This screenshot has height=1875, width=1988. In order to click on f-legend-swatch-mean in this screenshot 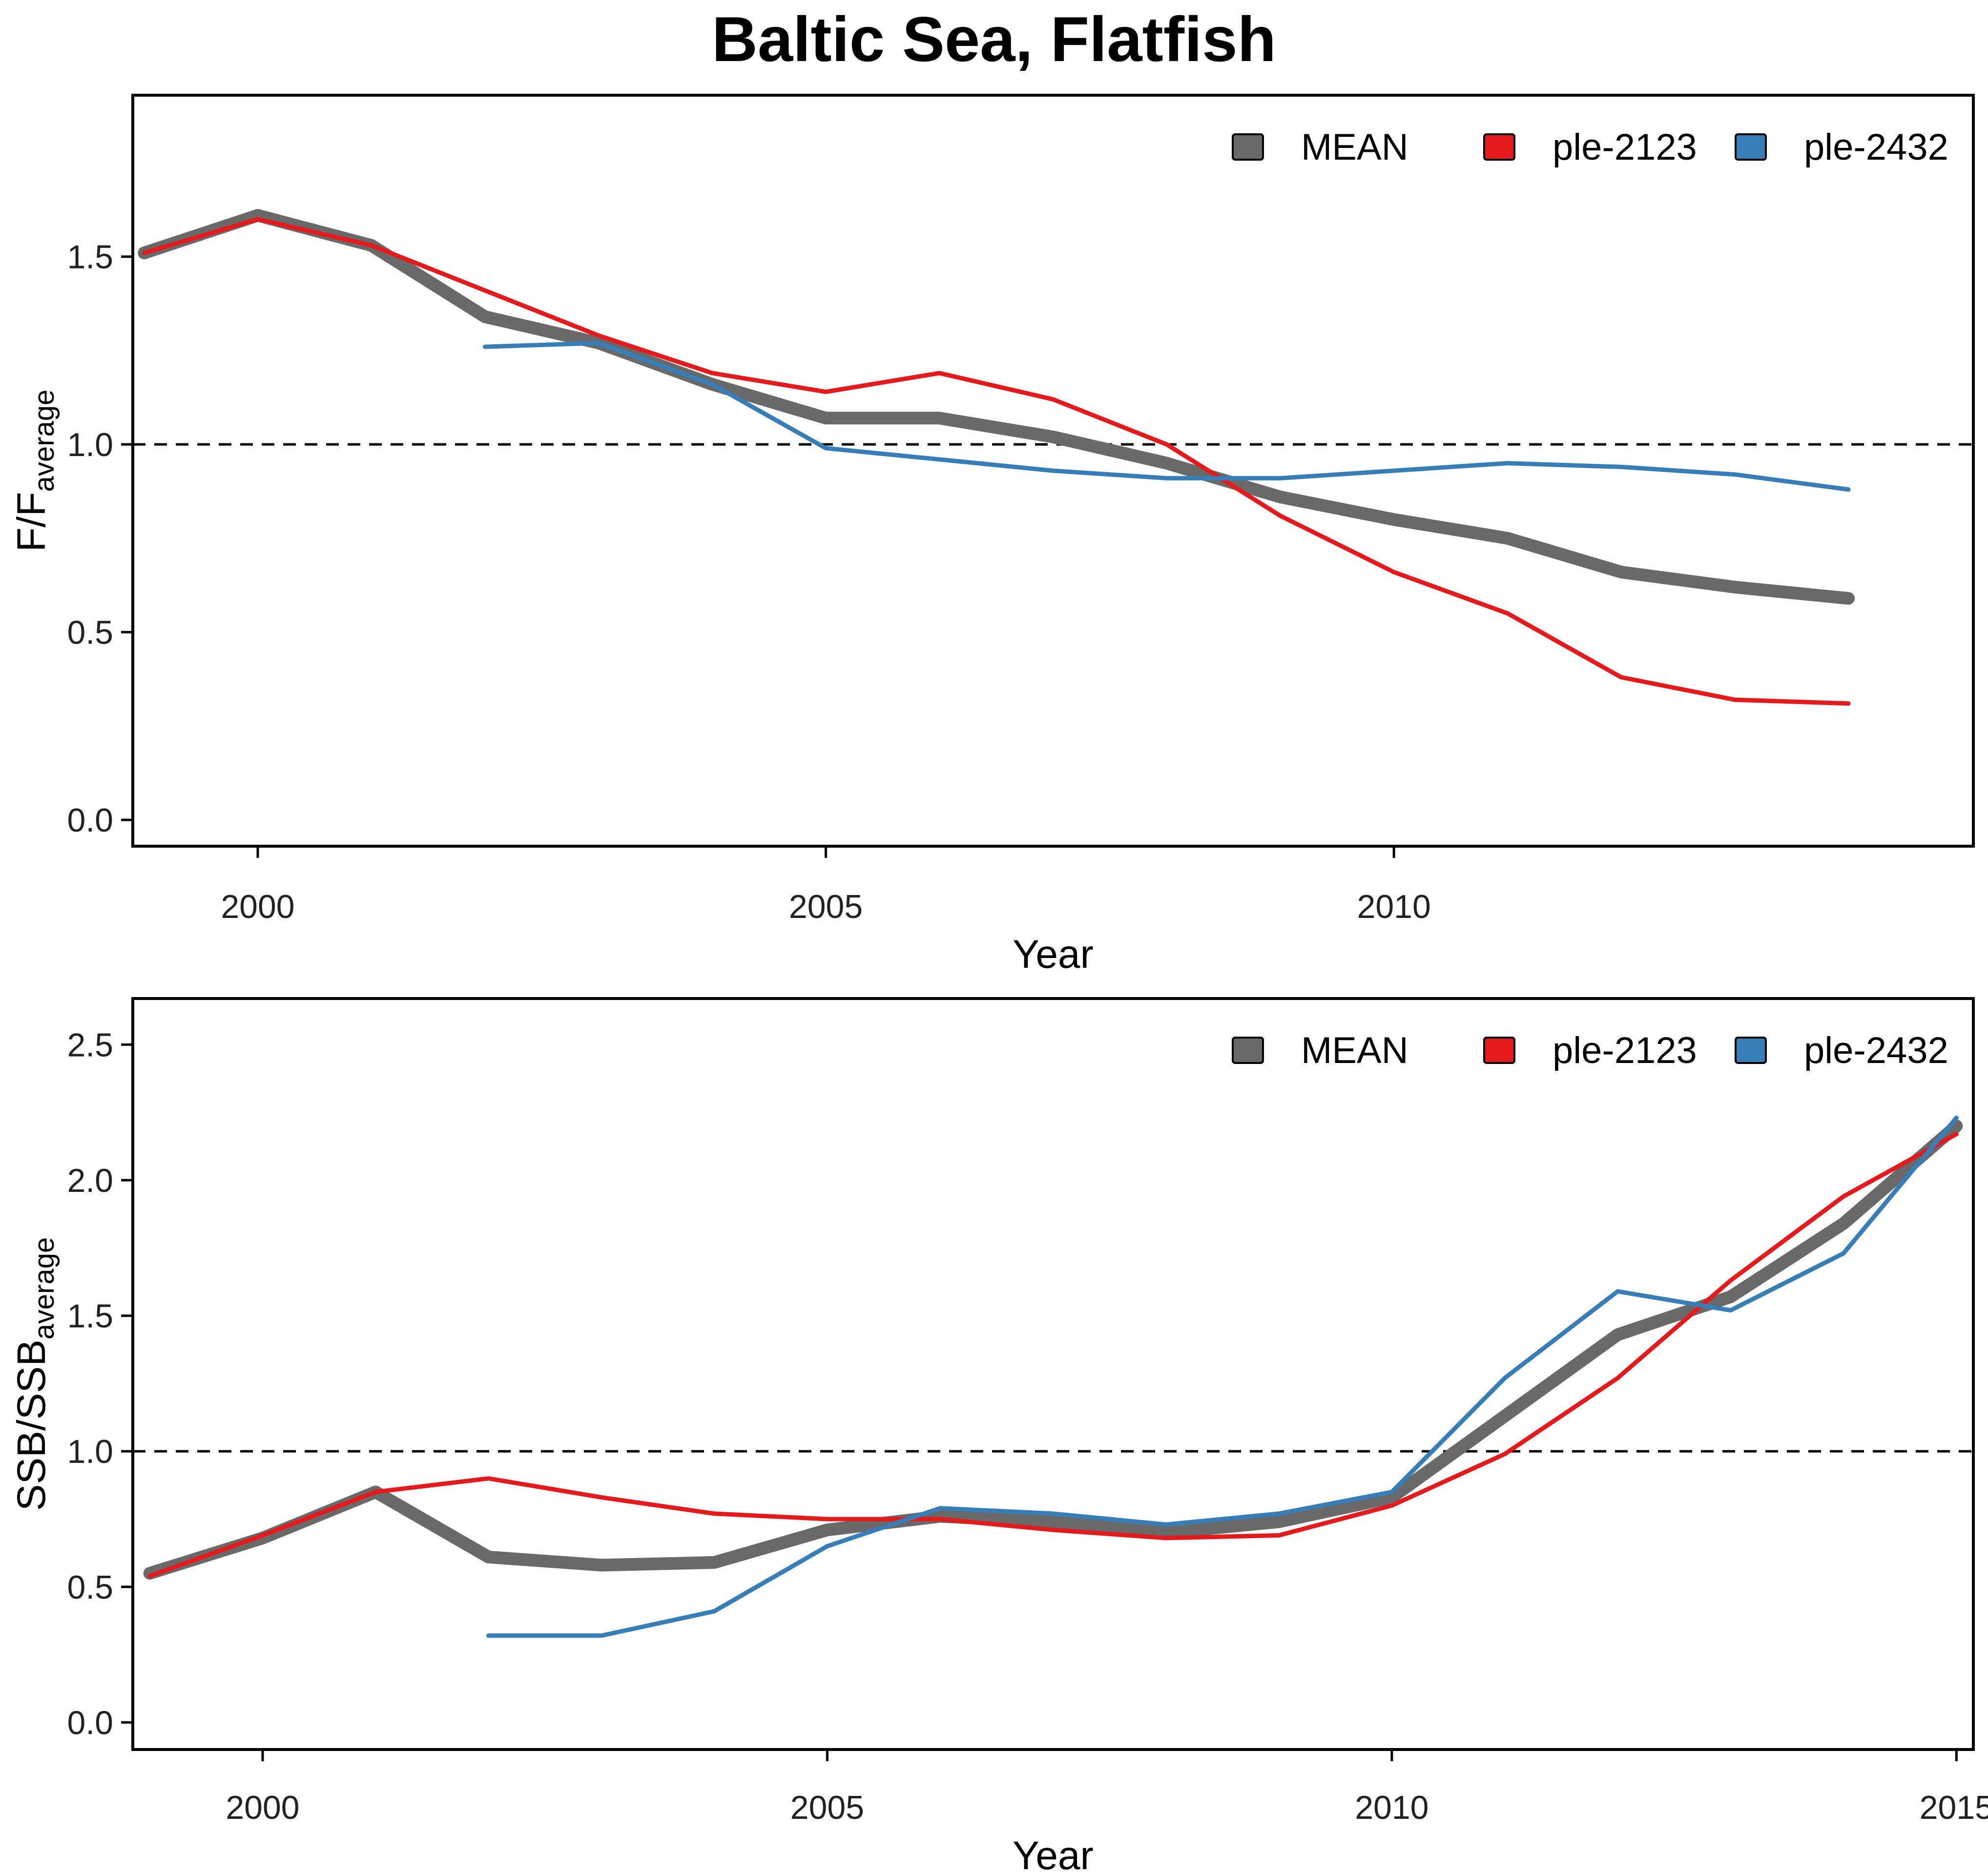, I will do `click(1248, 147)`.